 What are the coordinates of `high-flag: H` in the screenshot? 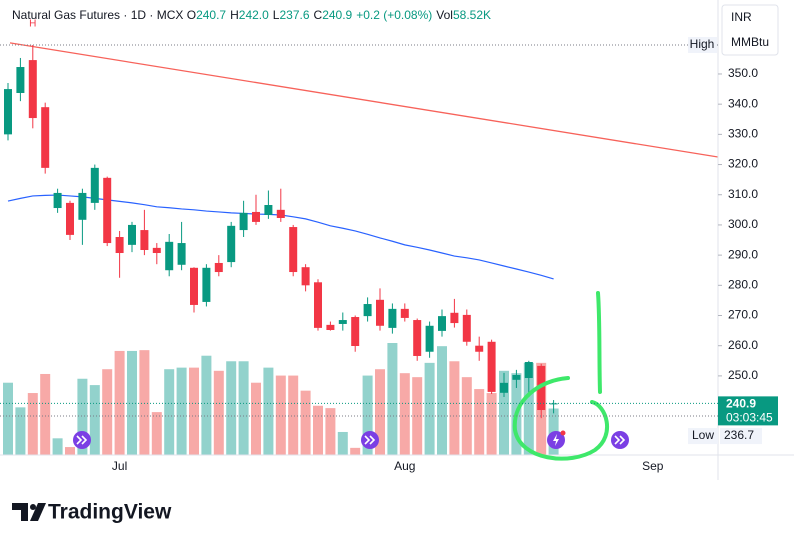 It's located at (32, 24).